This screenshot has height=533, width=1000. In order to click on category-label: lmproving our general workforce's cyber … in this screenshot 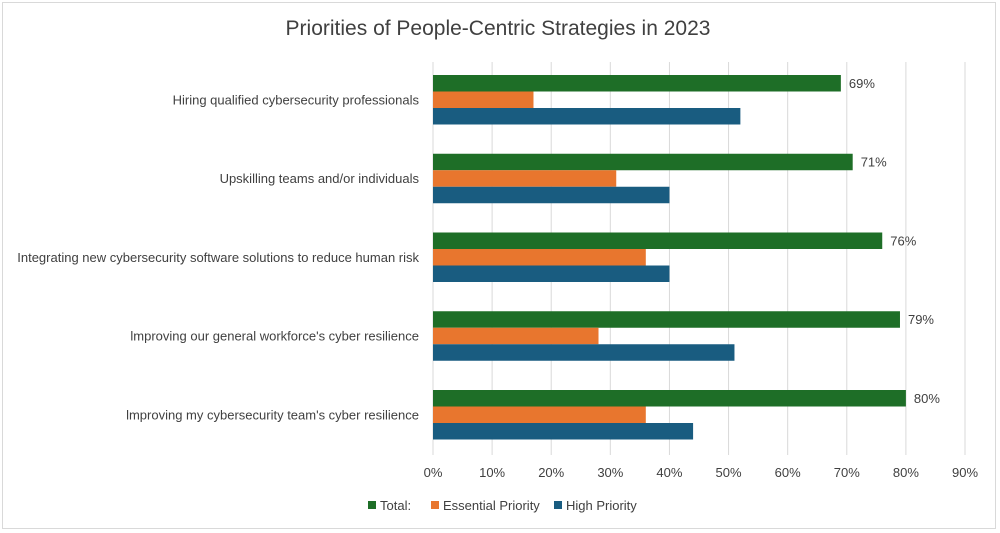, I will do `click(274, 336)`.